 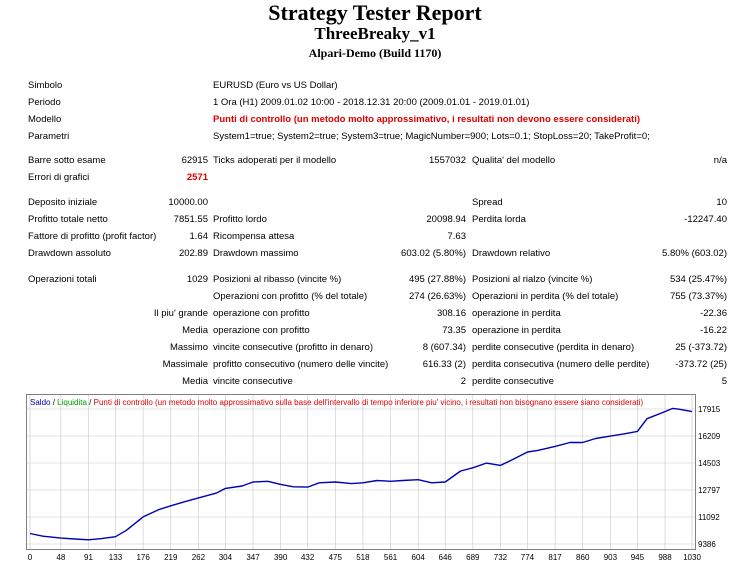 I want to click on x-tick-label: 432, so click(x=308, y=557).